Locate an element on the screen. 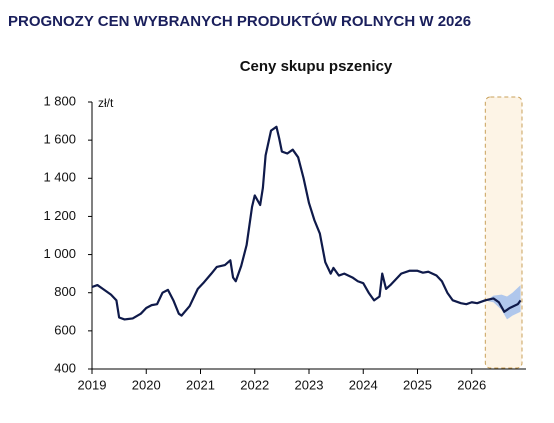 The width and height of the screenshot is (554, 423). y-tick-label: 1 600 is located at coordinates (59, 139).